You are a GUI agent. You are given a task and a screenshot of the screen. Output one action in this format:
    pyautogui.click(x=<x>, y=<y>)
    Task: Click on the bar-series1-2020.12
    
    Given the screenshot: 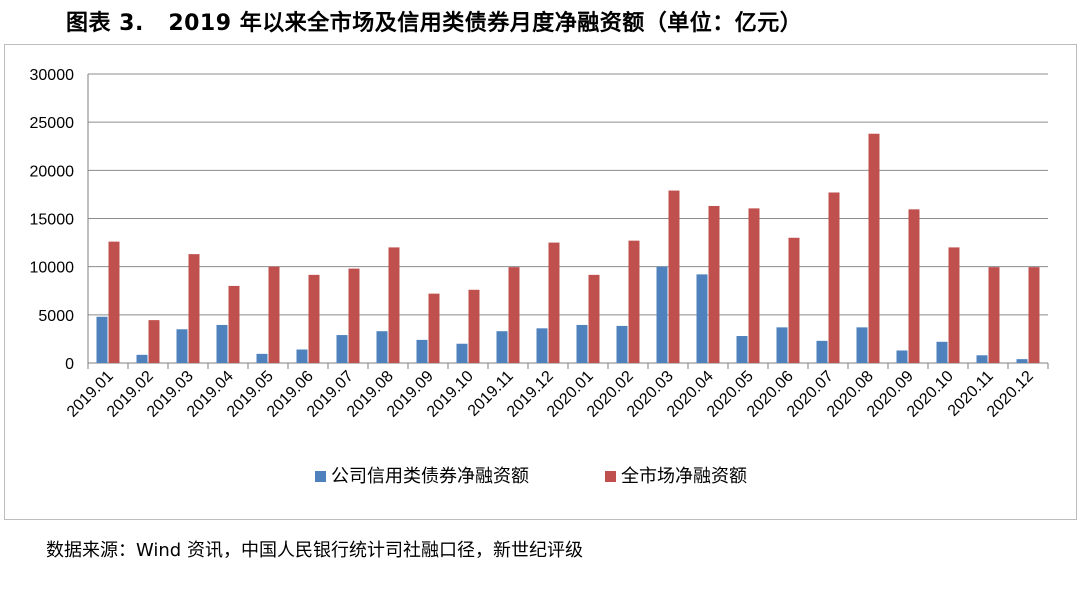 What is the action you would take?
    pyautogui.click(x=1022, y=361)
    